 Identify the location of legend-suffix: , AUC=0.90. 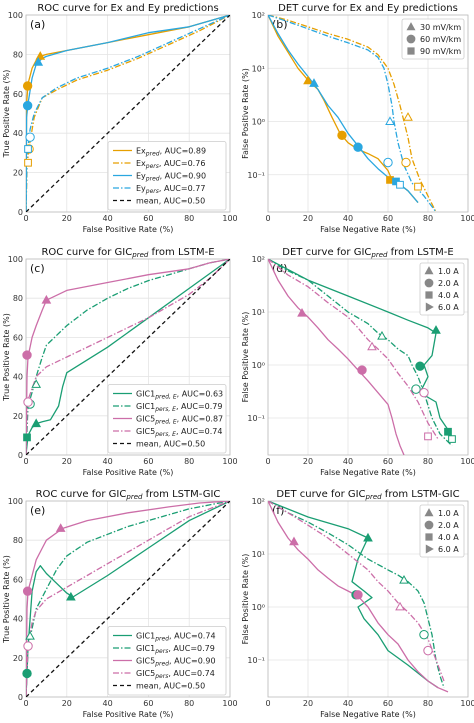
(183, 176).